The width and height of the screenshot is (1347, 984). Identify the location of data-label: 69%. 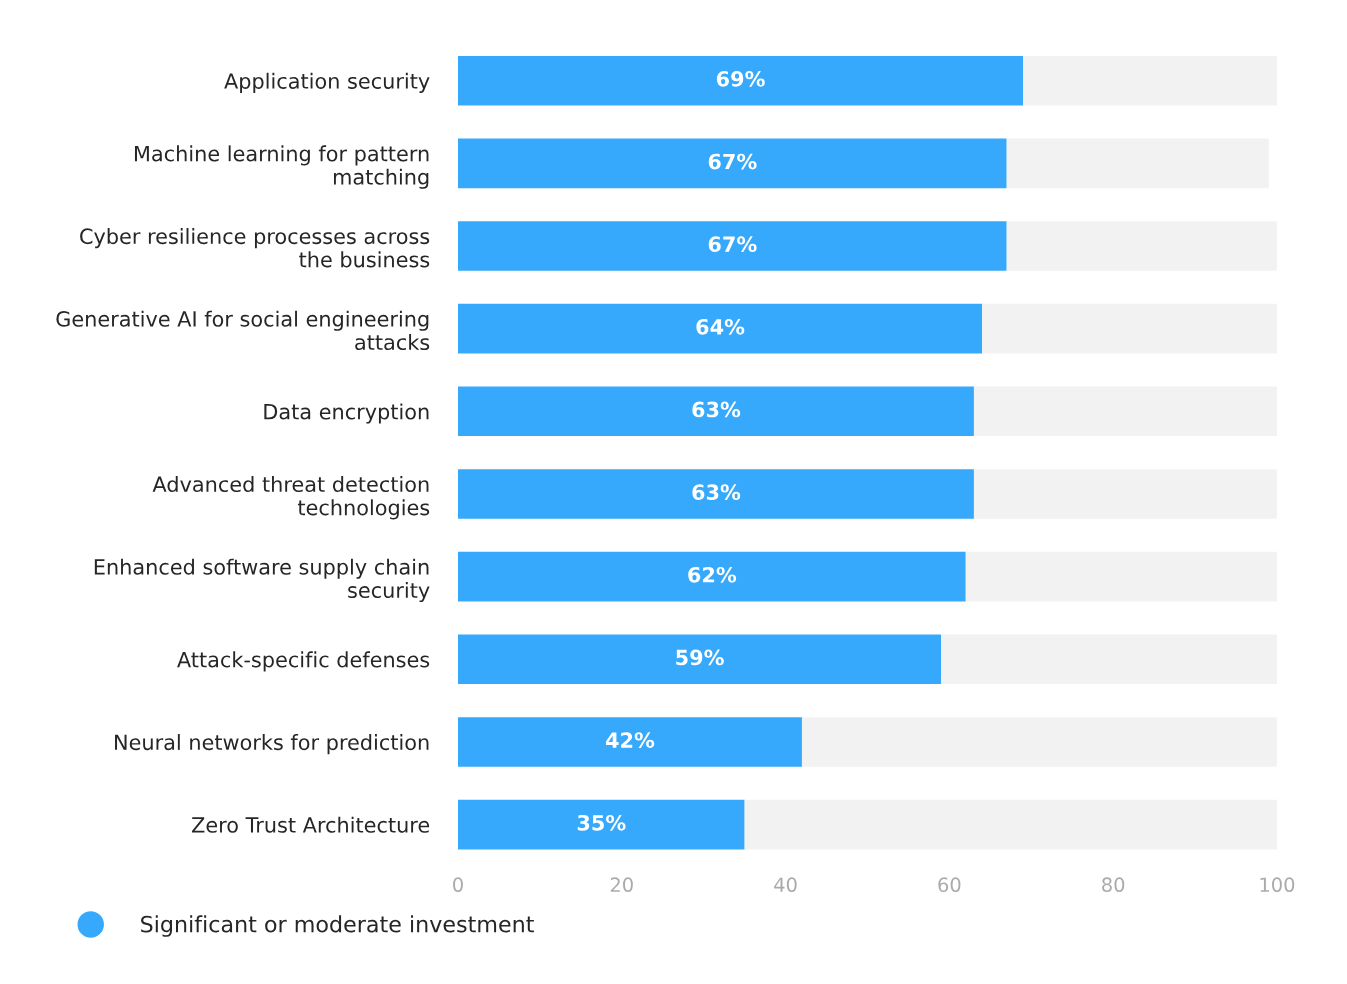
(740, 78).